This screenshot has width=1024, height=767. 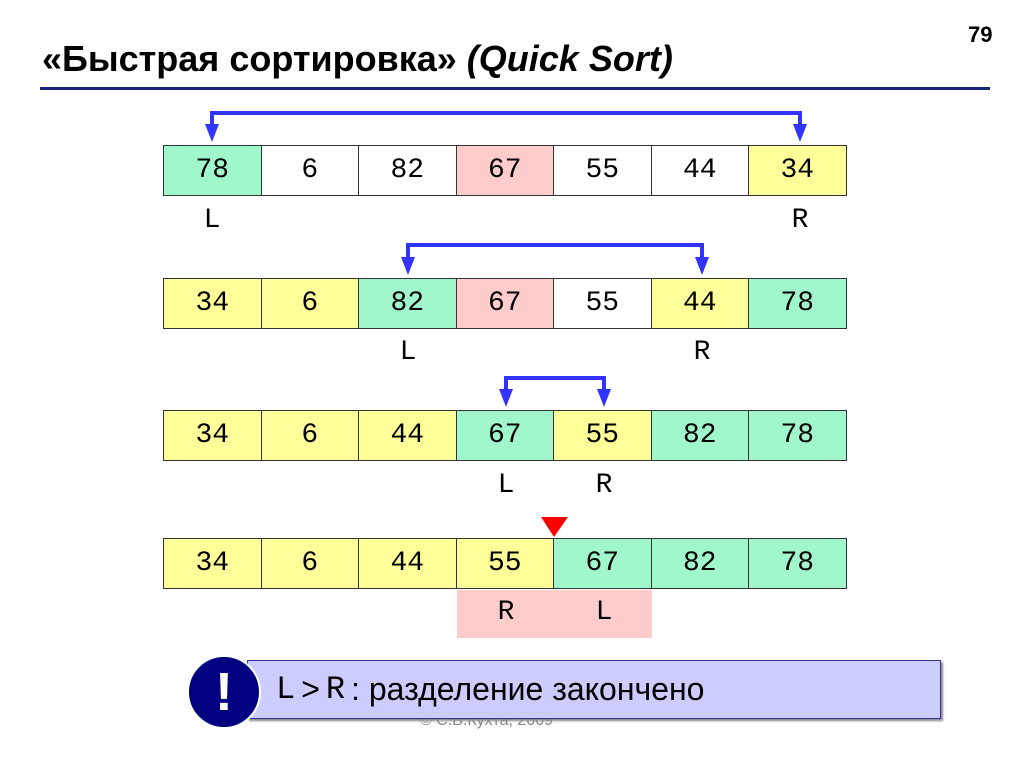 What do you see at coordinates (357, 58) in the screenshot?
I see `slide-title: «Быстрая сортировка» (Quick Sort)` at bounding box center [357, 58].